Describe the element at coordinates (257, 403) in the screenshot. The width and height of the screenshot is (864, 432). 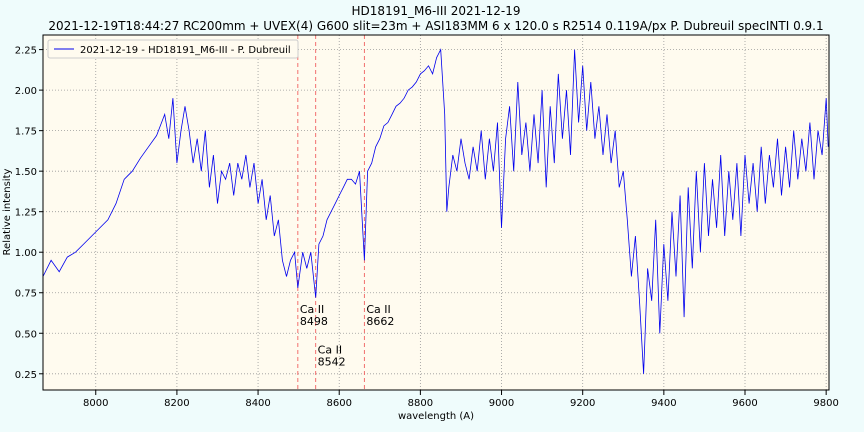
I see `x-tick-label: 8400` at that location.